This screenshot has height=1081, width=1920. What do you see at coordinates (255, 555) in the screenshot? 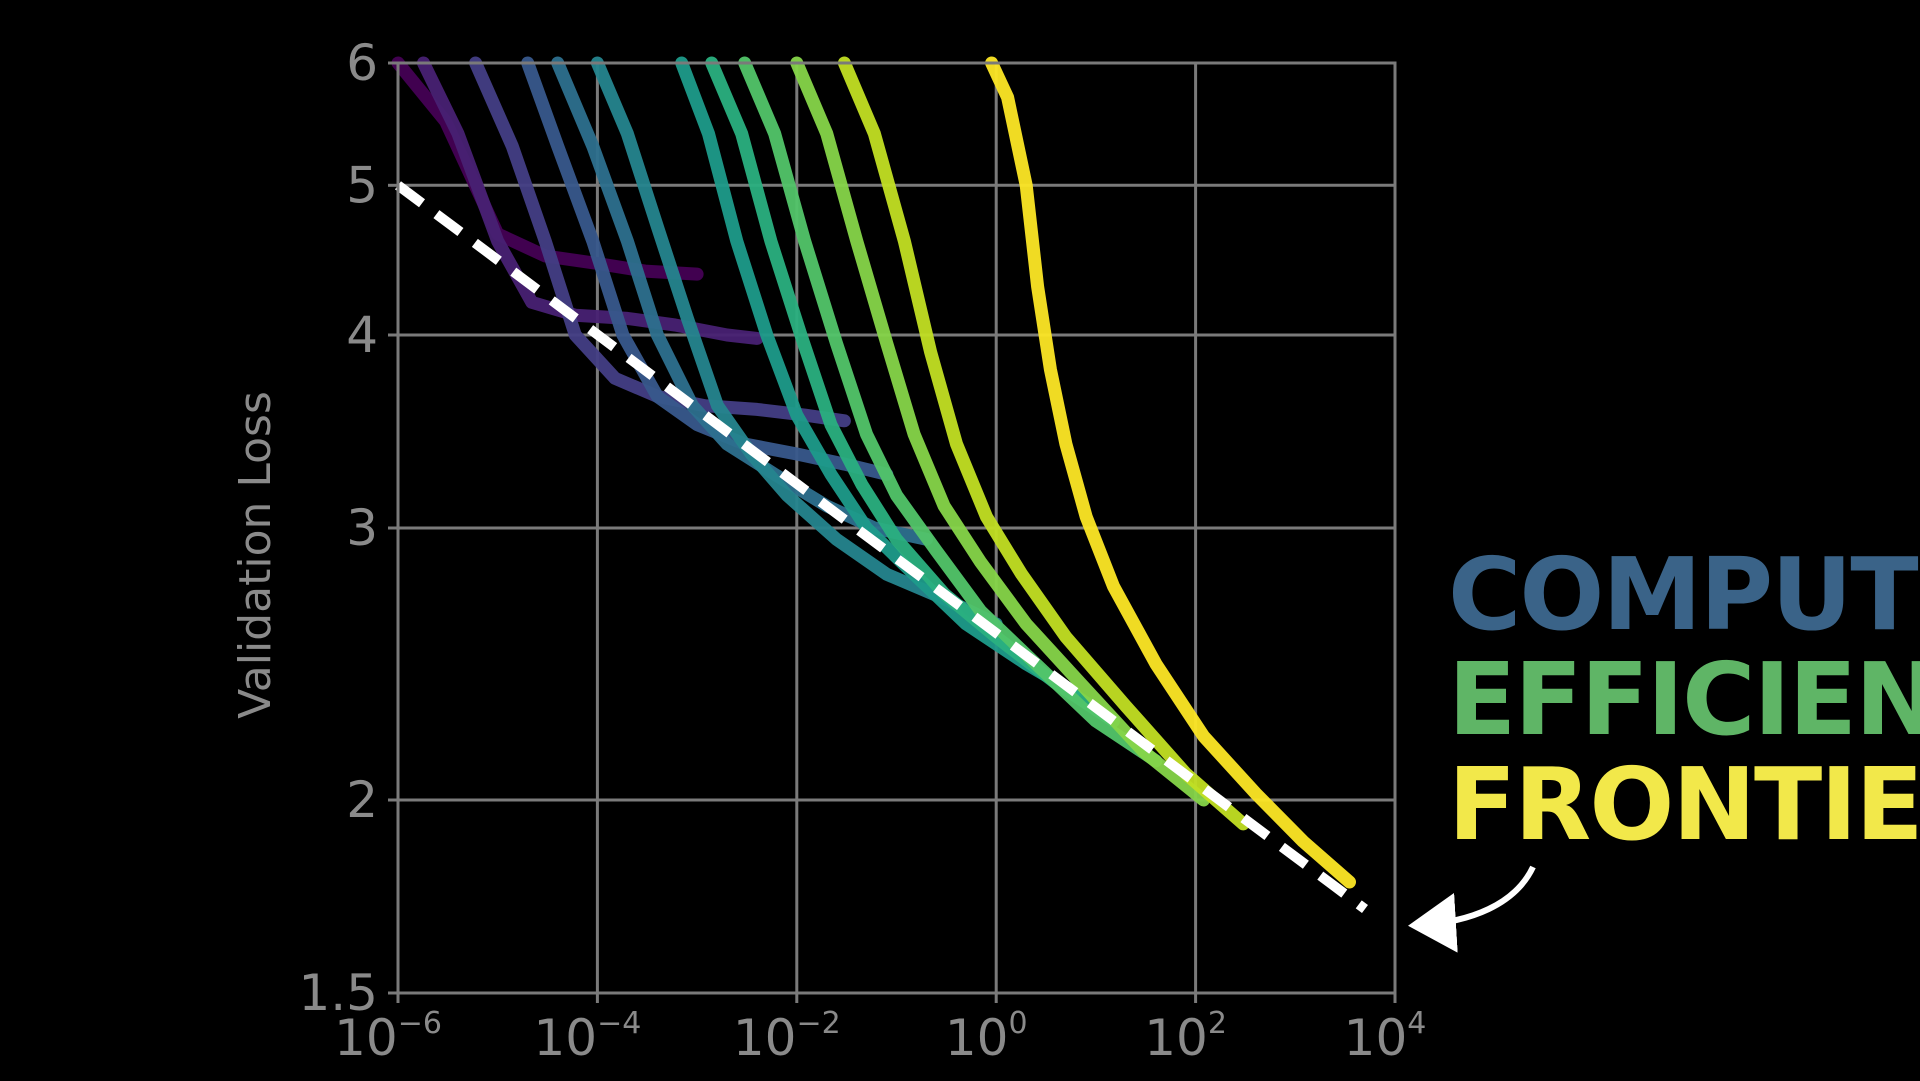
I see `y-axis-label: Validation Loss` at bounding box center [255, 555].